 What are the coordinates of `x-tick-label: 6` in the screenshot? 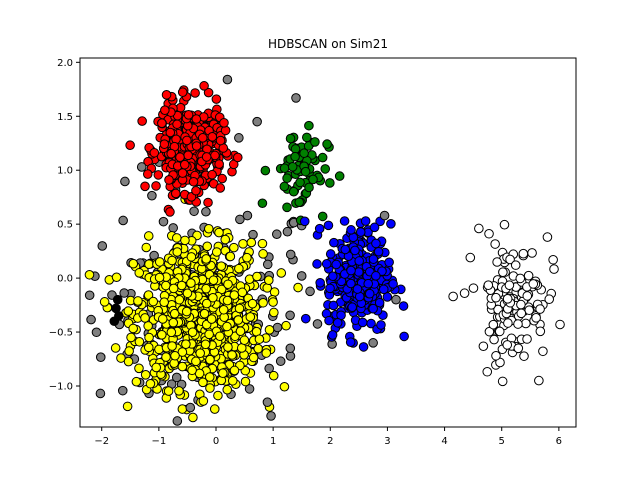 It's located at (559, 441).